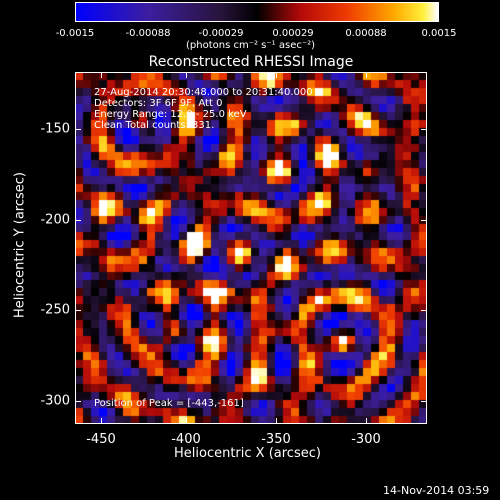 The image size is (500, 500). Describe the element at coordinates (366, 33) in the screenshot. I see `colorbar-tick-label: 0.00088` at that location.